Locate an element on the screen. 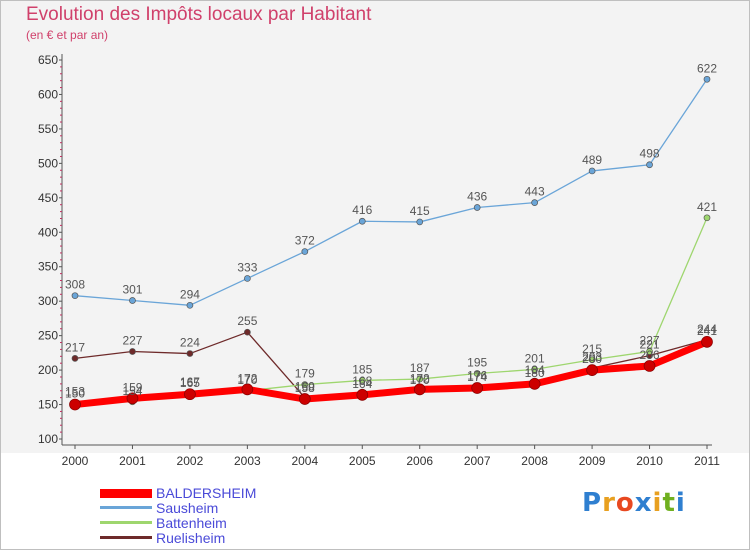 This screenshot has height=550, width=750. y-tick-label: 200 is located at coordinates (48, 370).